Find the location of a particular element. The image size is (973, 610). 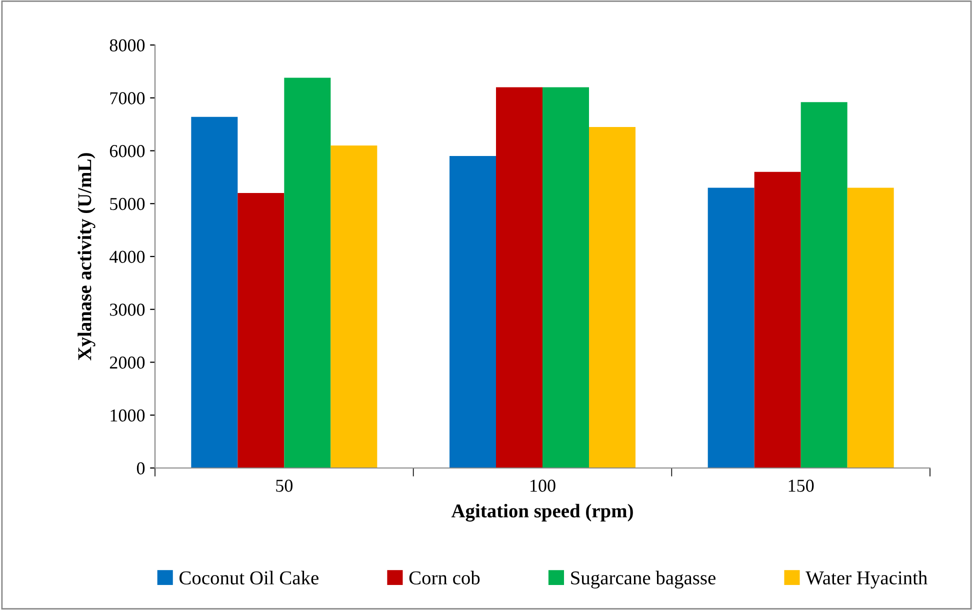

y-tick-label: 8000 is located at coordinates (127, 45).